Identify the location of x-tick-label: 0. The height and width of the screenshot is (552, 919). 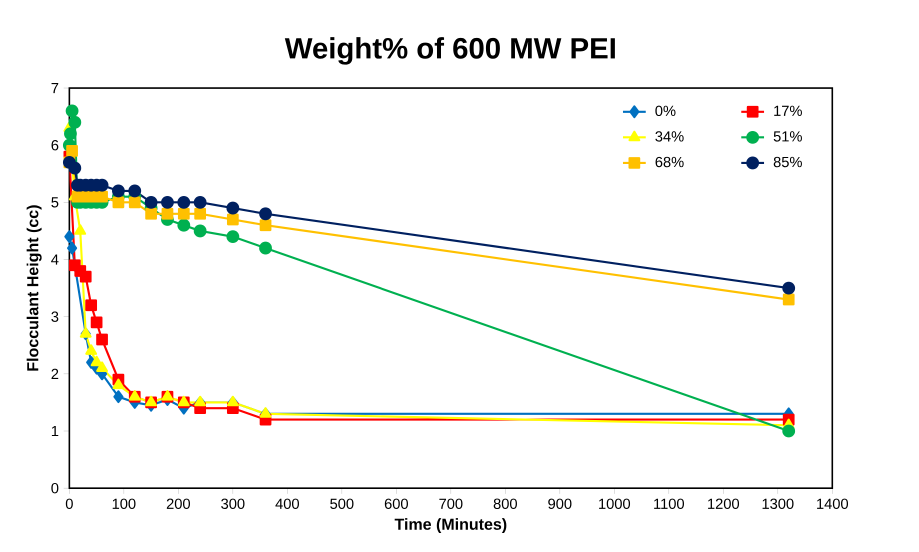
(69, 503).